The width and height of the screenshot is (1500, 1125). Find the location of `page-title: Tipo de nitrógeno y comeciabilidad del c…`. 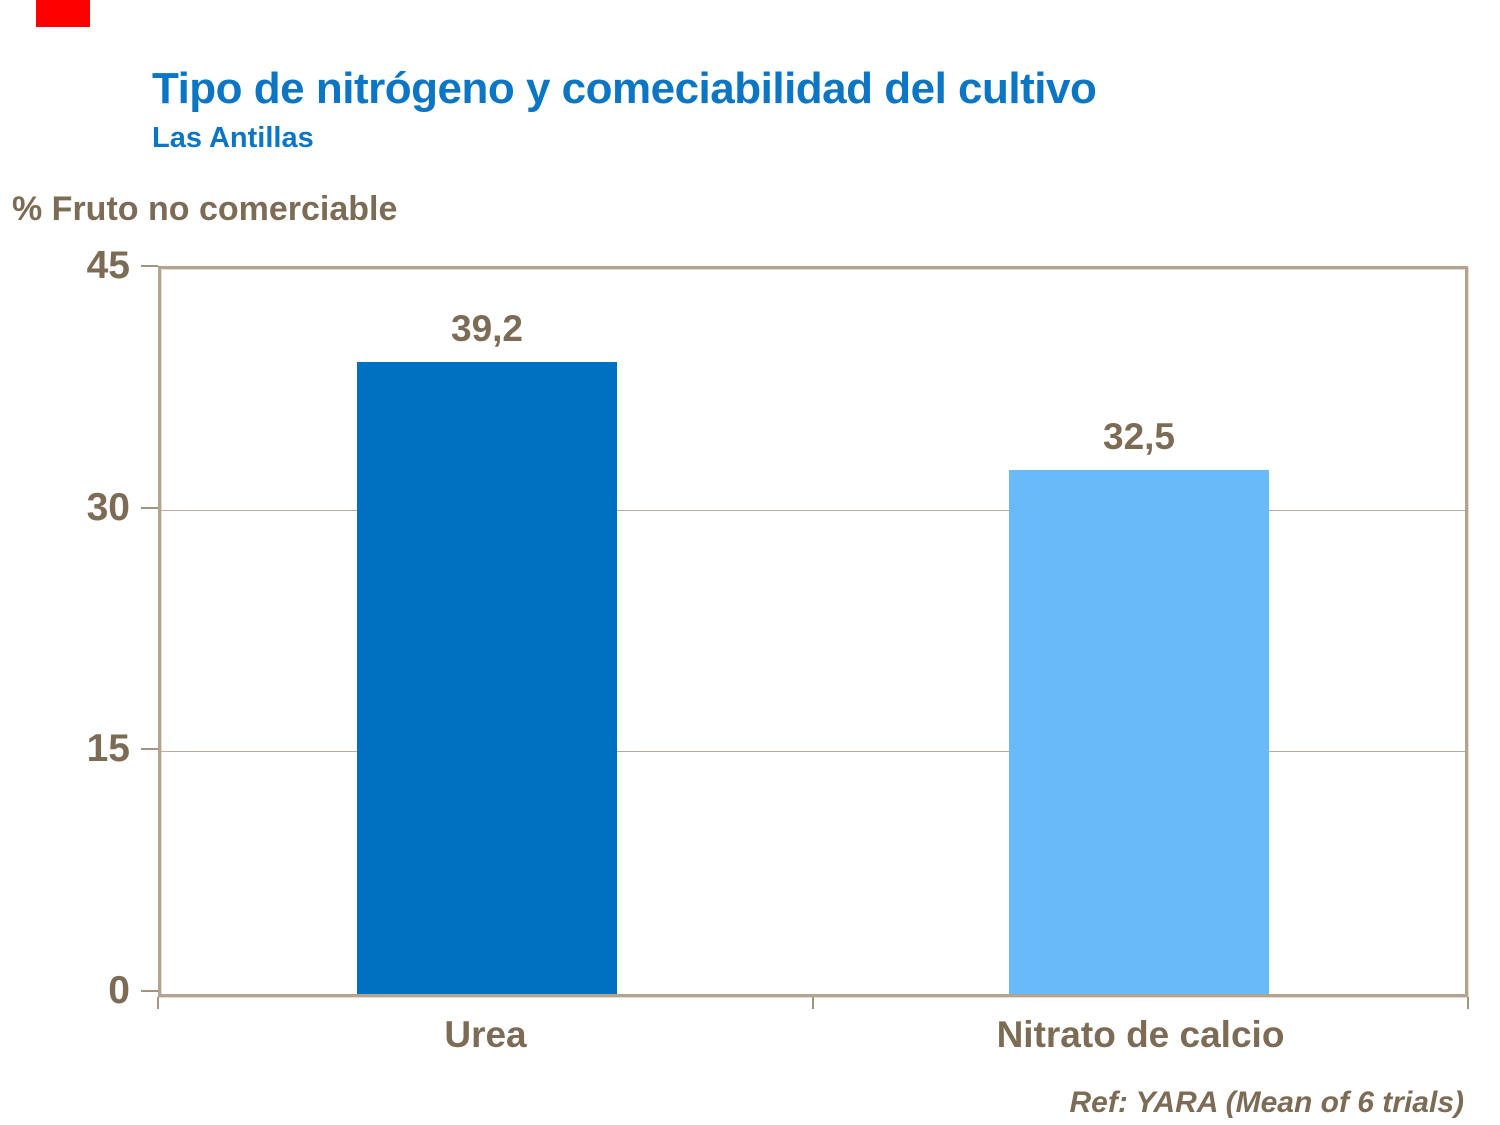

page-title: Tipo de nitrógeno y comeciabilidad del c… is located at coordinates (624, 88).